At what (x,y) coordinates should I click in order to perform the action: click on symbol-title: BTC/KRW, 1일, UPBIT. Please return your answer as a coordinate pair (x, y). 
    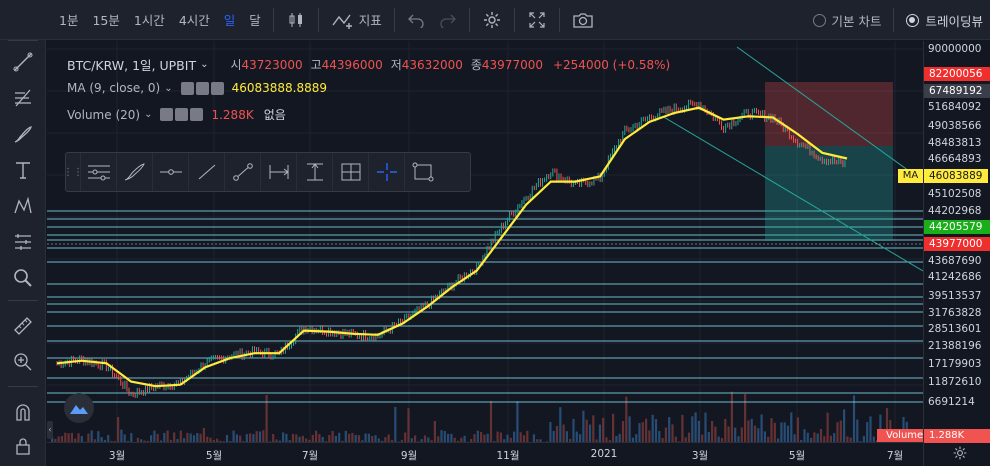
    Looking at the image, I should click on (132, 65).